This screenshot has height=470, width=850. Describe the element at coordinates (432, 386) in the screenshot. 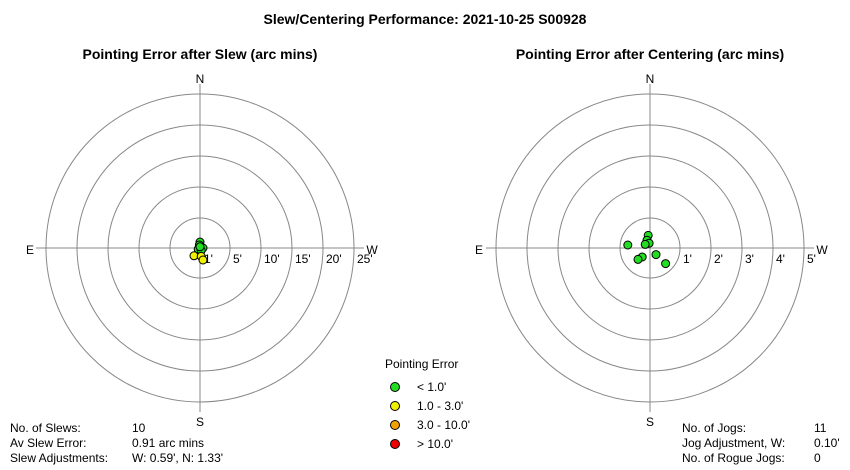

I see `legend-label: < 1.0'` at that location.